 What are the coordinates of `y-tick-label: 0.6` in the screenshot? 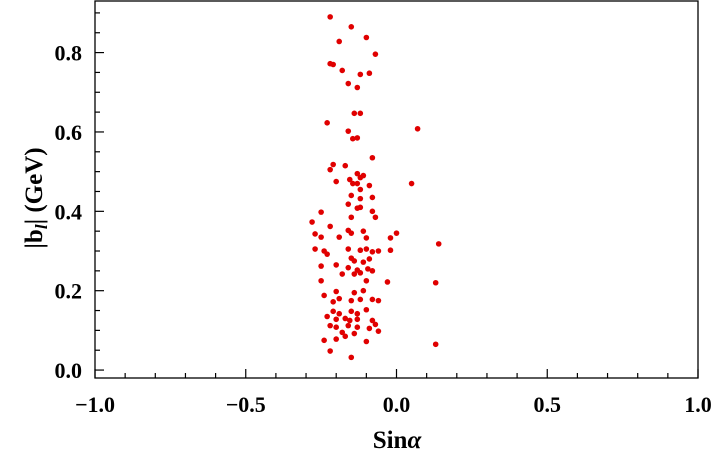 It's located at (69, 132).